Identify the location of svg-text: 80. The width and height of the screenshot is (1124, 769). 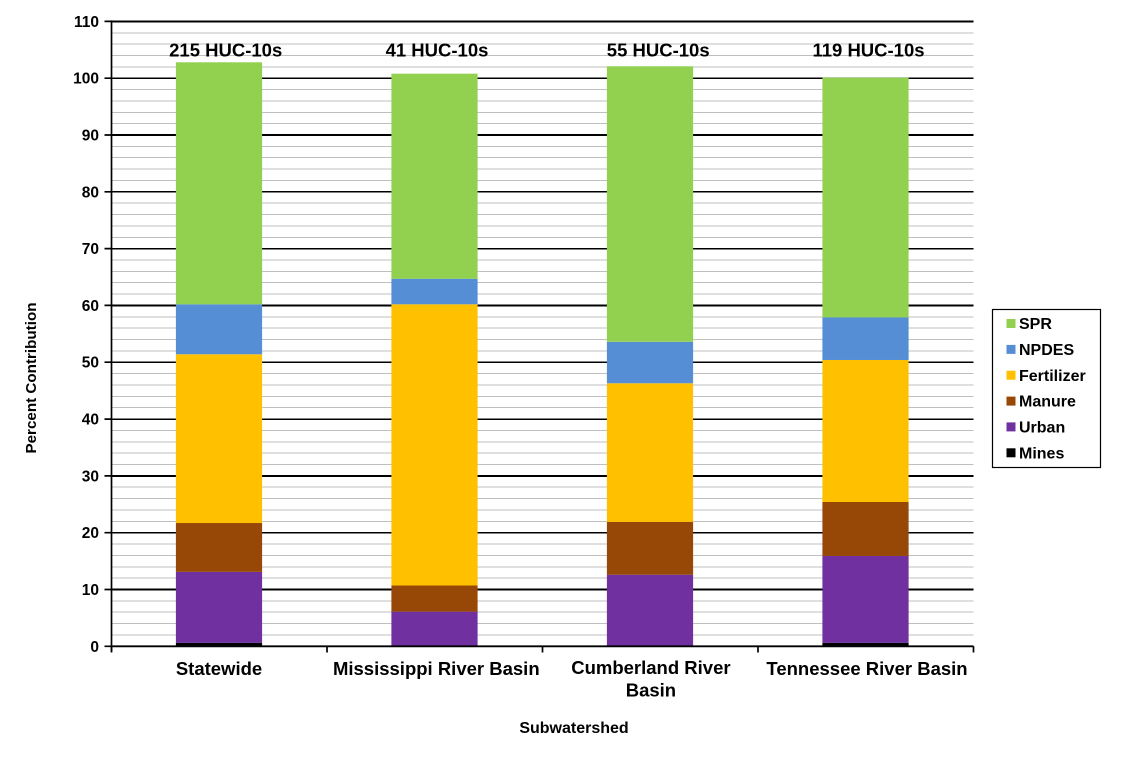
(90, 192).